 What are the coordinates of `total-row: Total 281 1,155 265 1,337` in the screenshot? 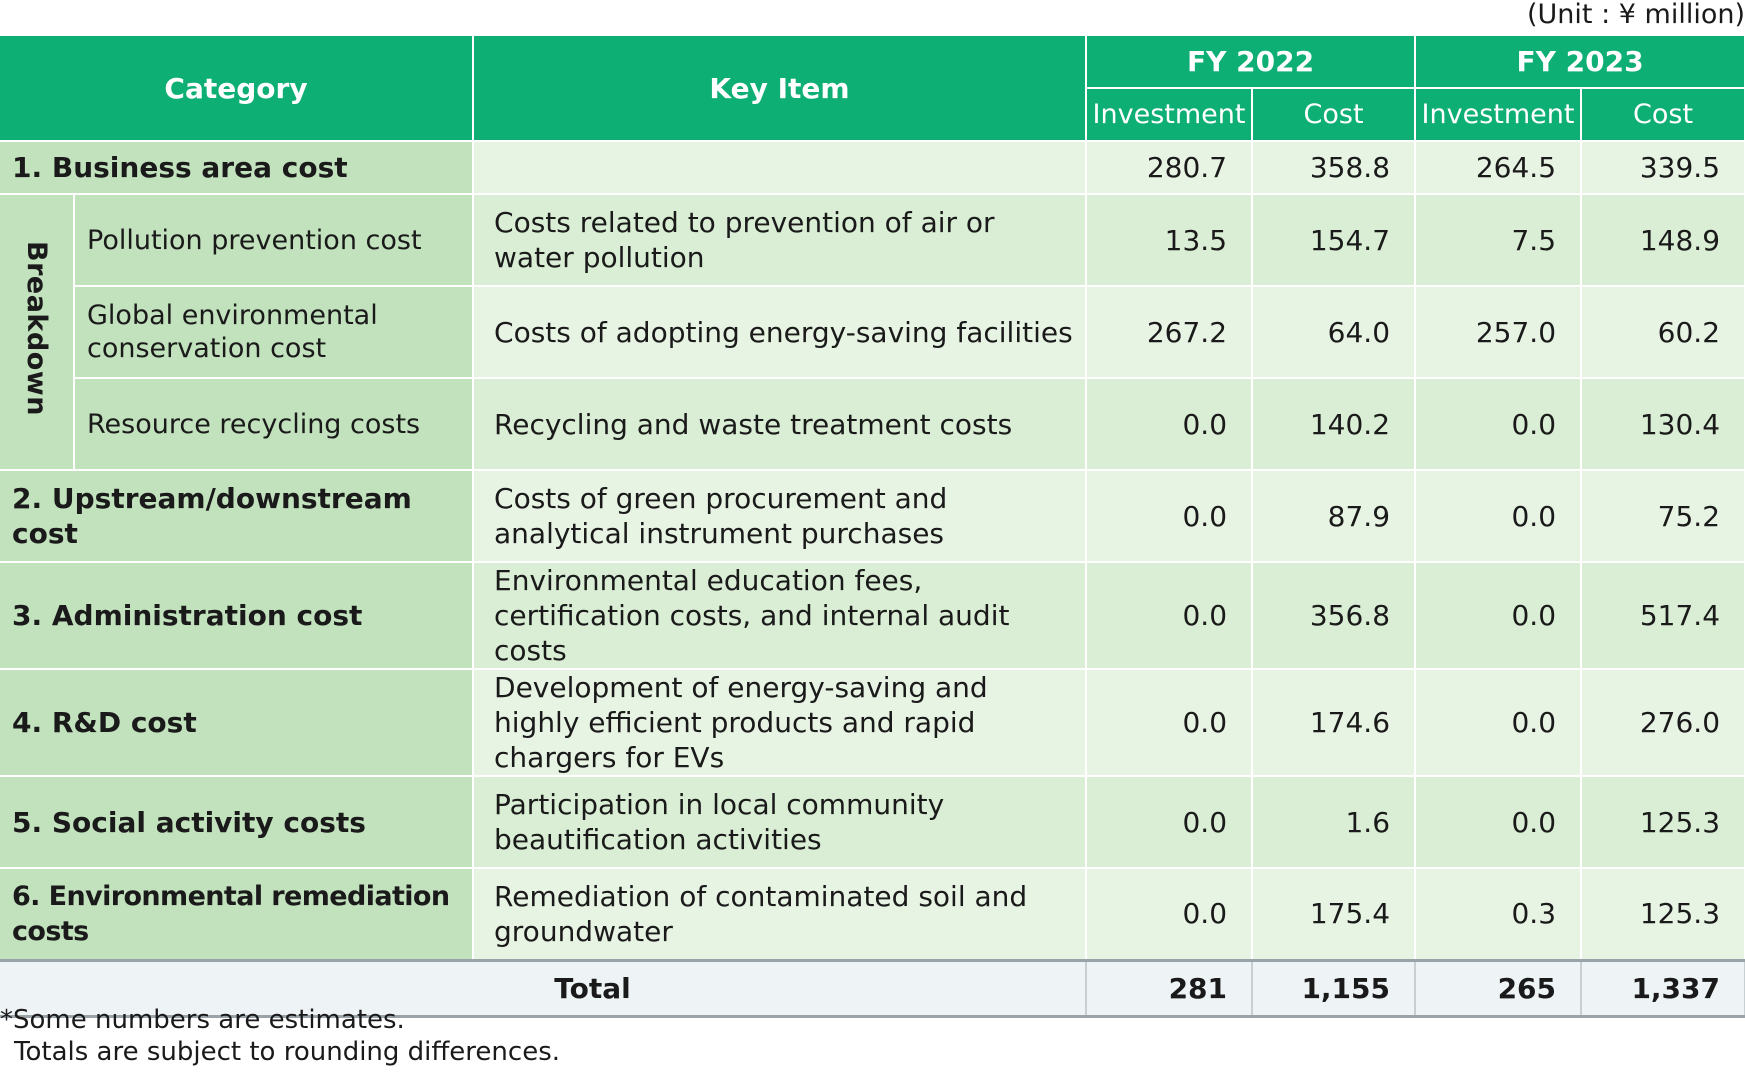 It's located at (872, 988).